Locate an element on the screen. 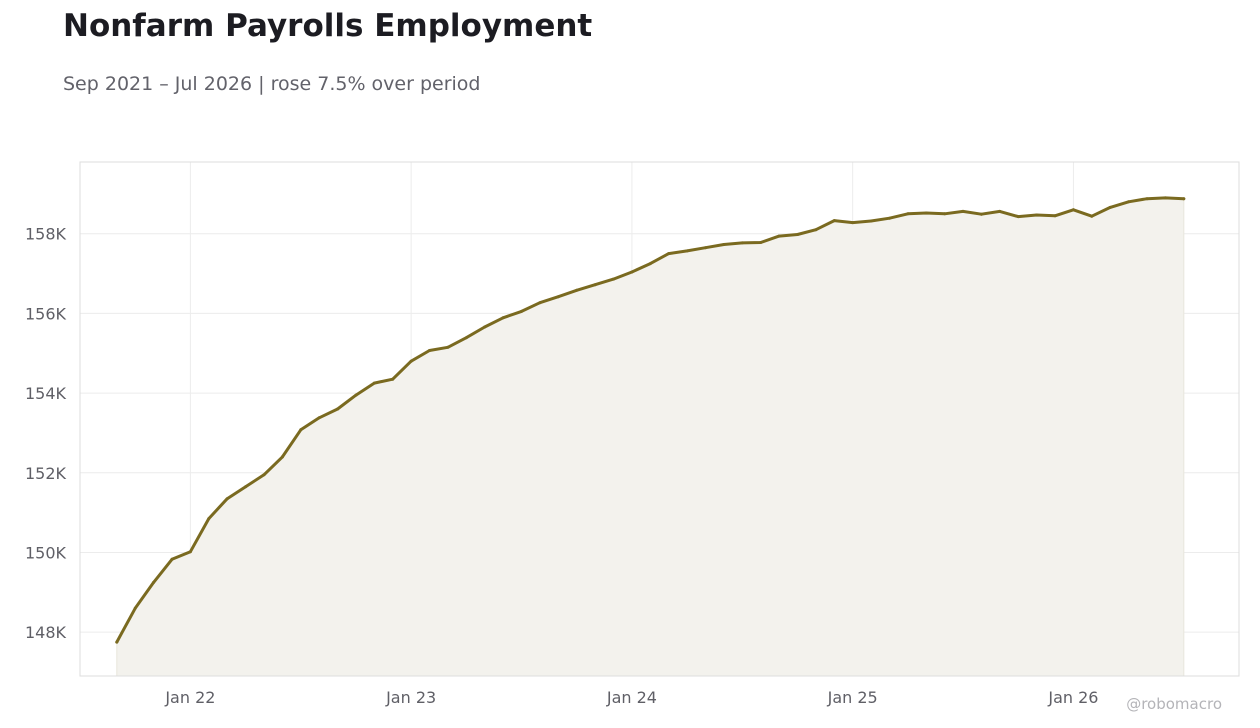 Image resolution: width=1260 pixels, height=728 pixels. x-tick-label: Jan 25 is located at coordinates (852, 697).